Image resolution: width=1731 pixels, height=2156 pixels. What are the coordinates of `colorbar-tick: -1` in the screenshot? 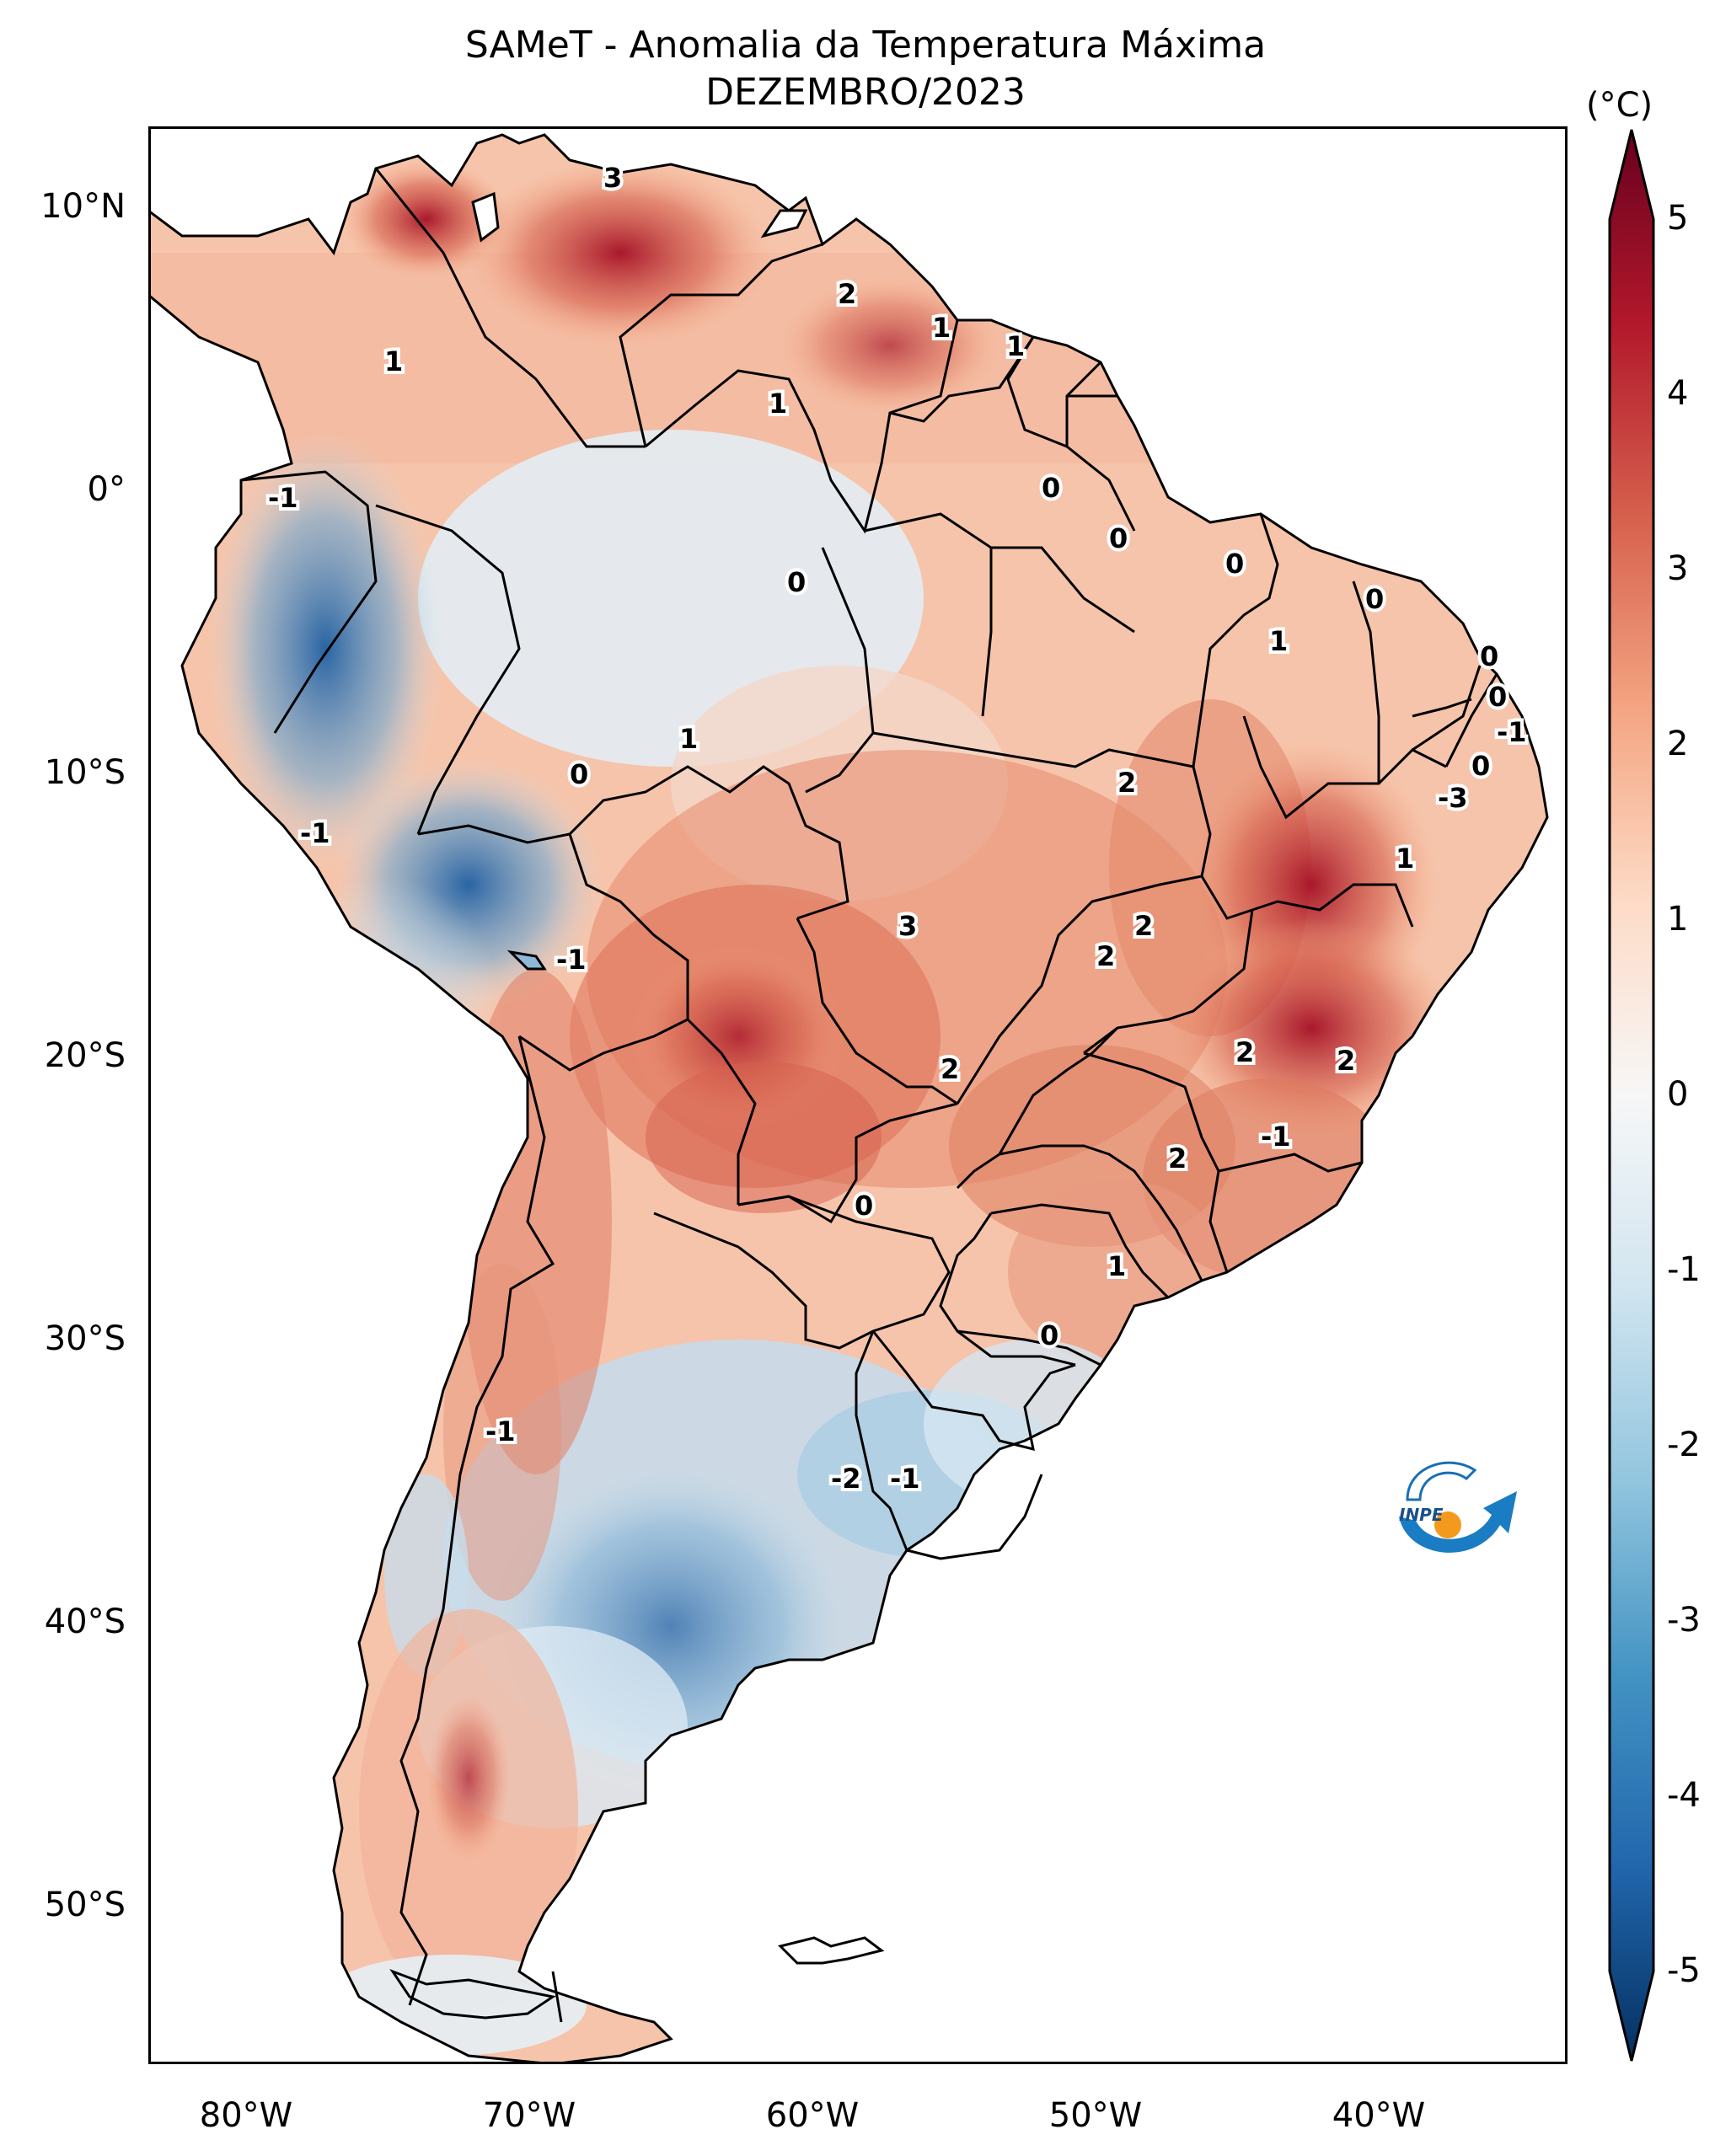 It's located at (1684, 1269).